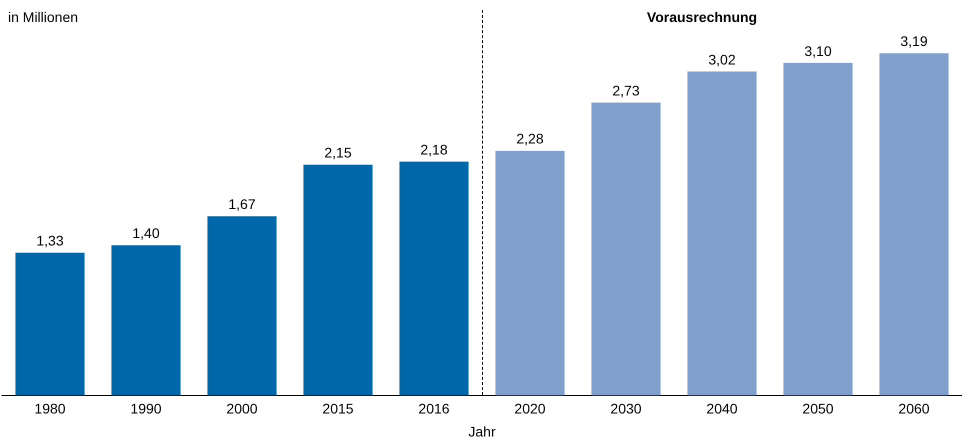  What do you see at coordinates (626, 408) in the screenshot?
I see `x-tick-label: 2030` at bounding box center [626, 408].